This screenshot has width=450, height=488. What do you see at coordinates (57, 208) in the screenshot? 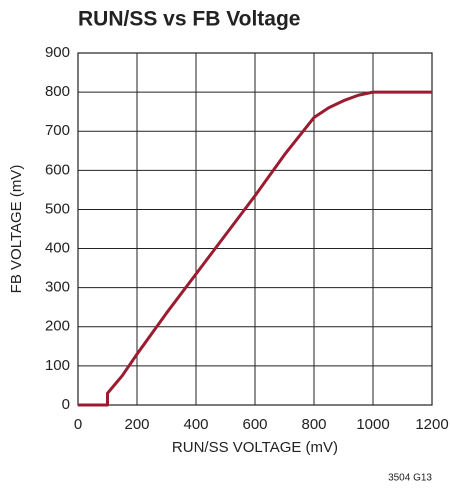
I see `y-tick-label: 500` at bounding box center [57, 208].